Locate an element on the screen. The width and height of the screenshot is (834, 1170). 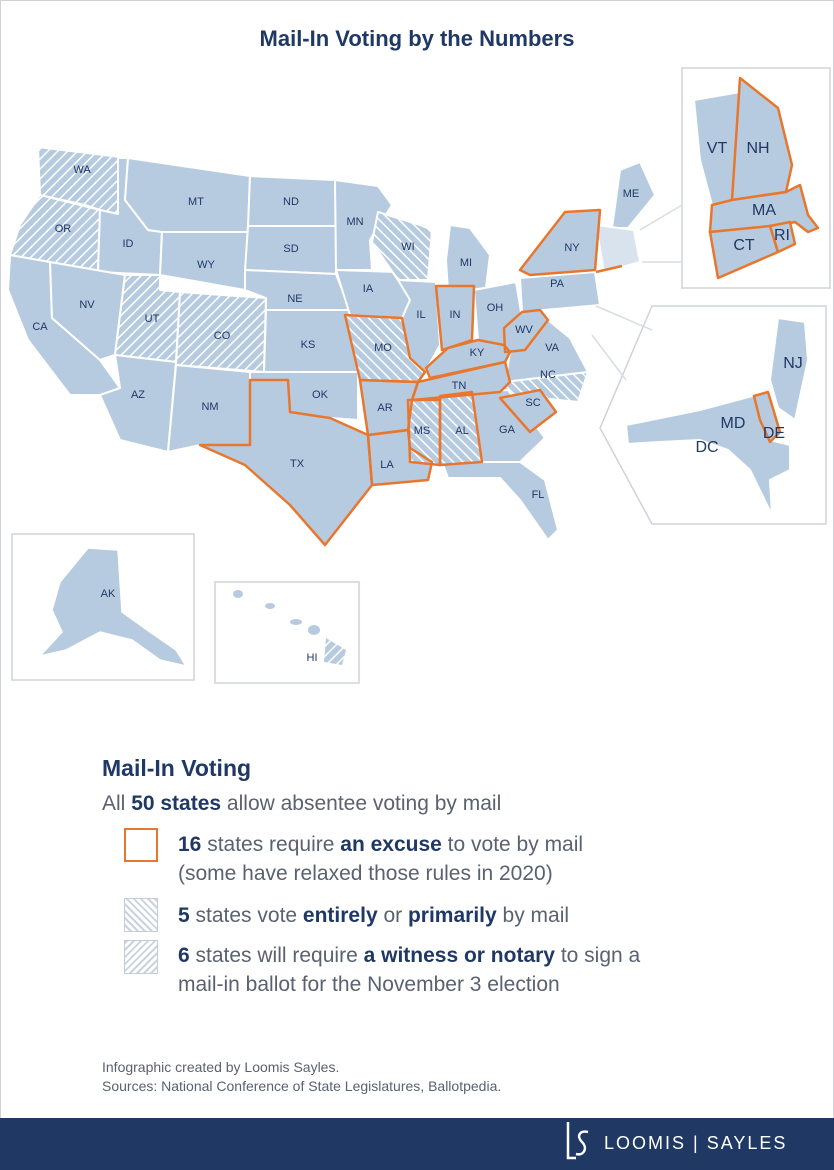
outline-IN is located at coordinates (455, 318).